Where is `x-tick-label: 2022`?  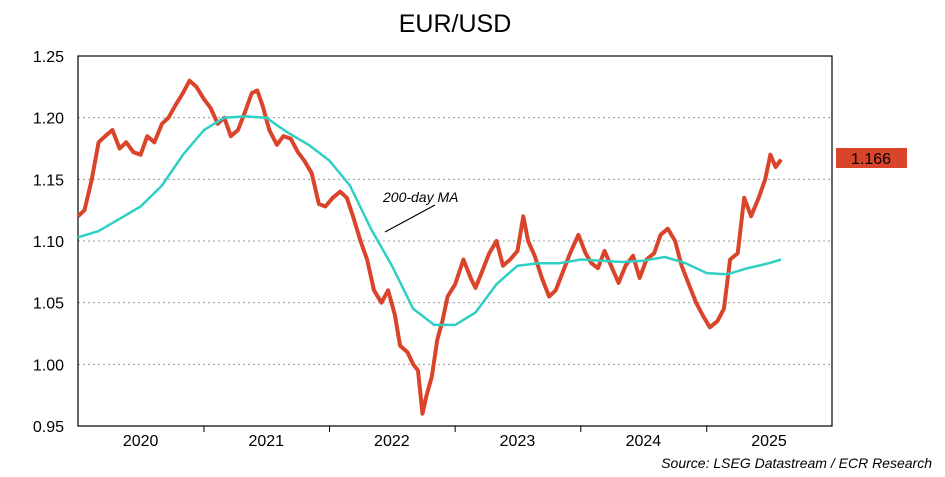
x-tick-label: 2022 is located at coordinates (392, 441).